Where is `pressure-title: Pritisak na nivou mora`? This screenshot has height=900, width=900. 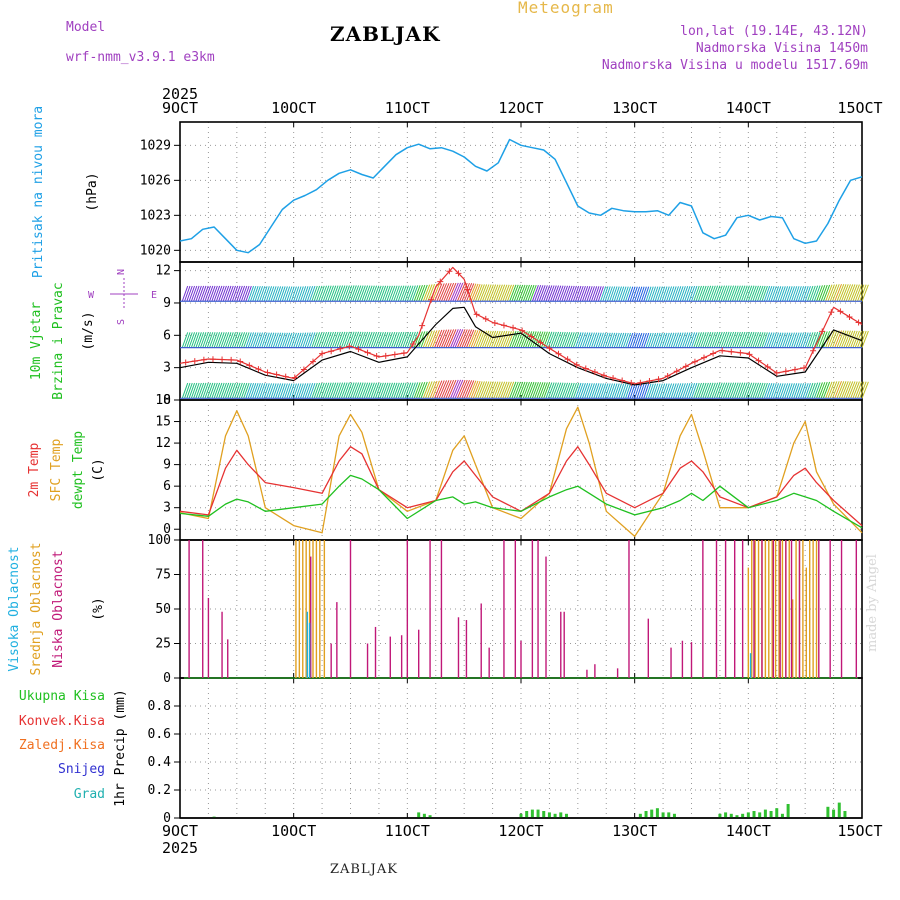
pressure-title: Pritisak na nivou mora is located at coordinates (38, 192).